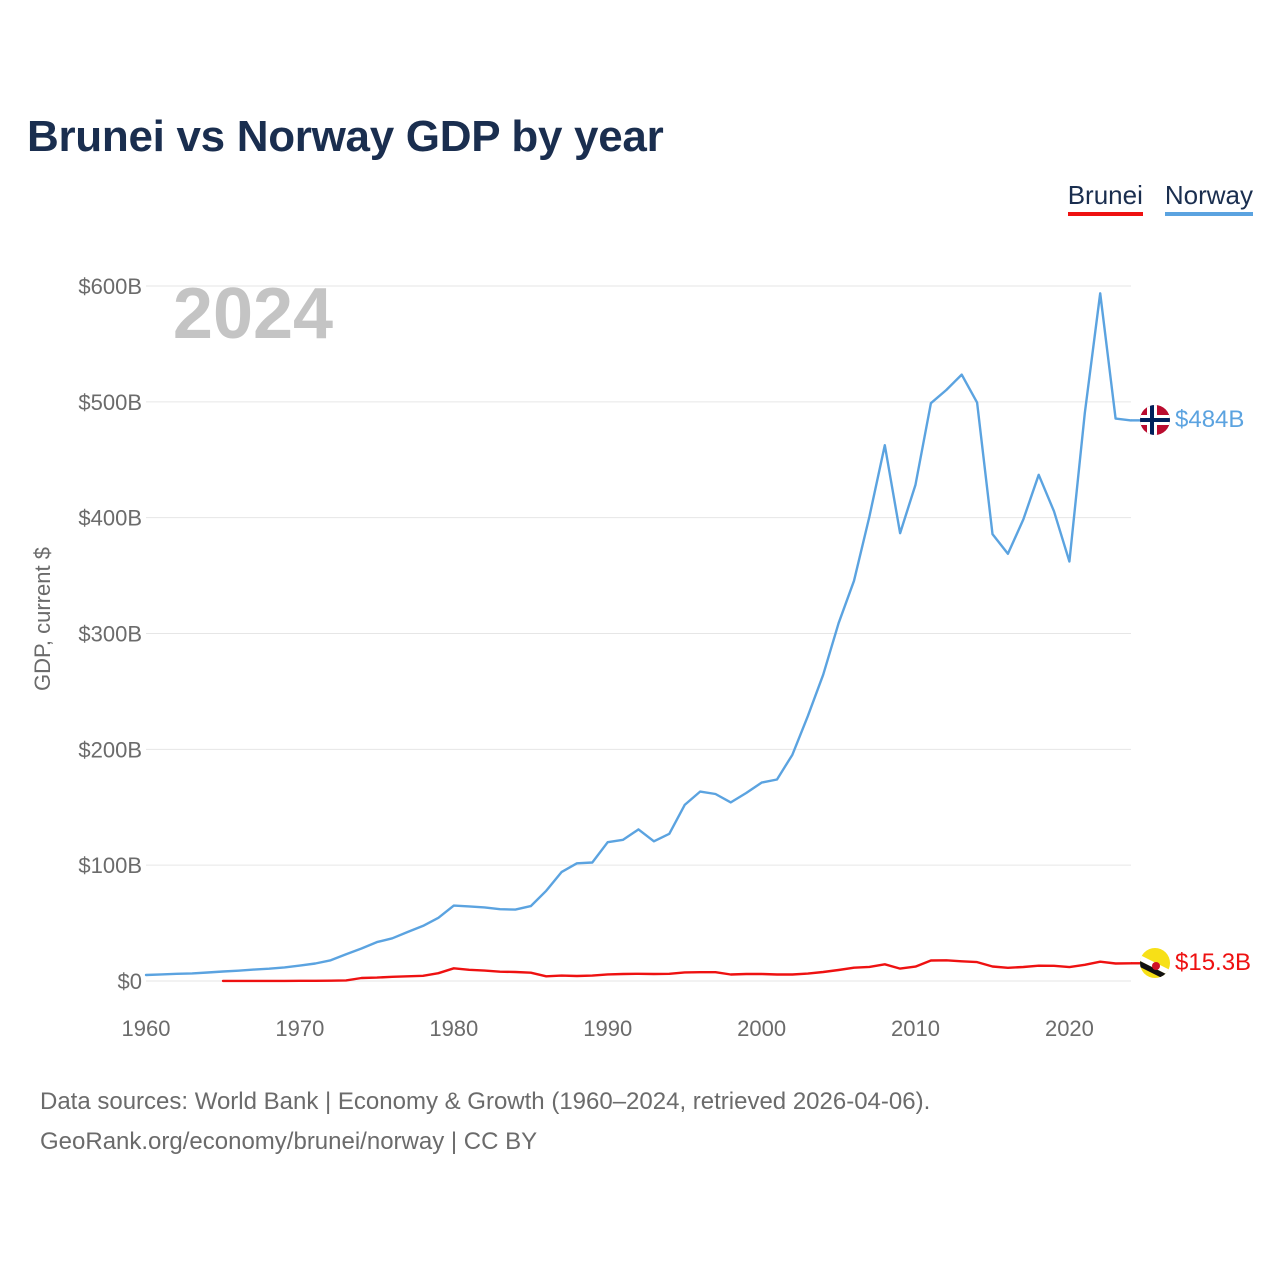 Image resolution: width=1280 pixels, height=1280 pixels. Describe the element at coordinates (299, 1028) in the screenshot. I see `x-tick-label: 1970` at that location.